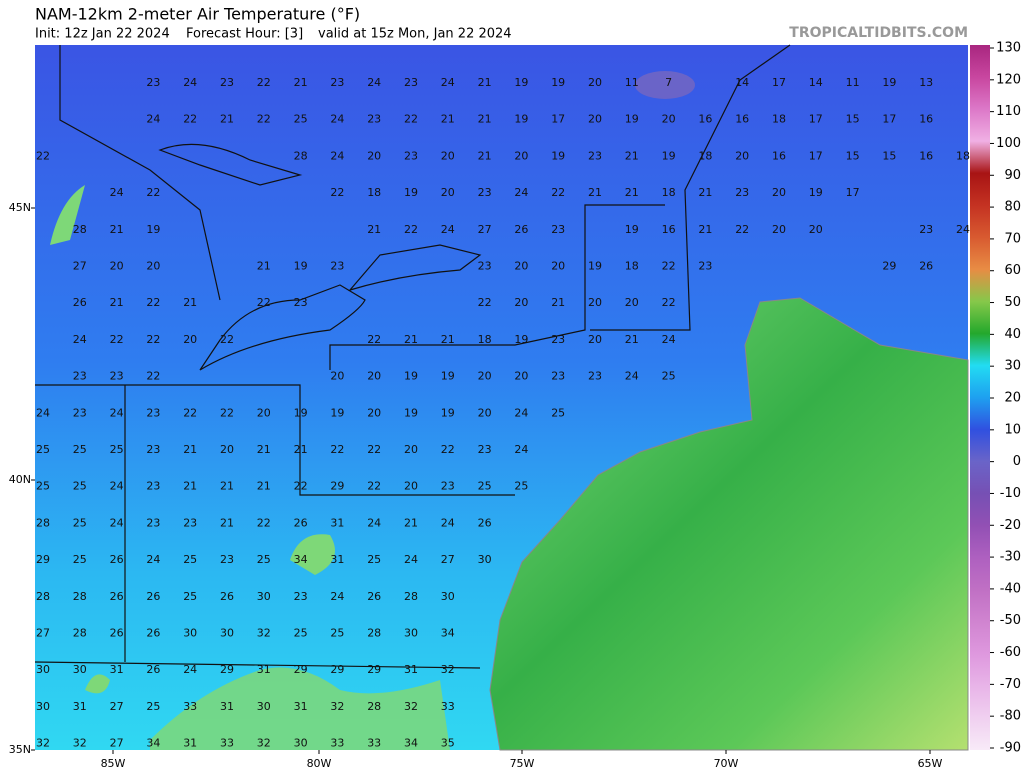  I want to click on colorbar-label: 0, so click(1017, 461).